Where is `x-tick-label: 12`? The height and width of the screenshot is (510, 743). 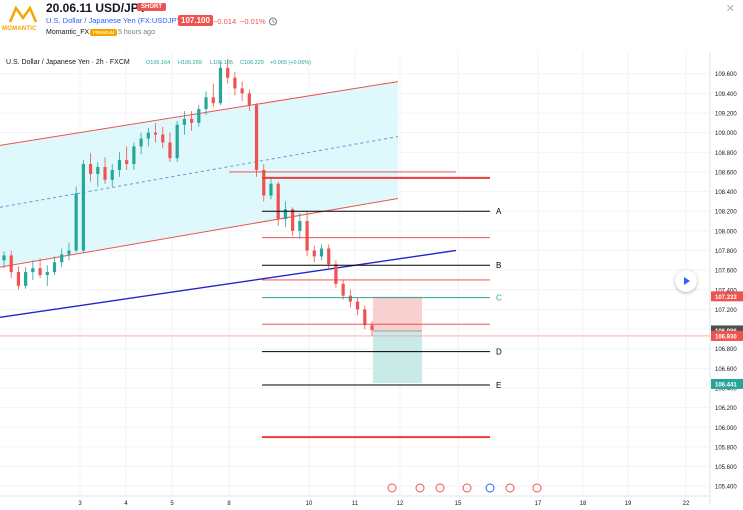 x-tick-label: 12 is located at coordinates (400, 504).